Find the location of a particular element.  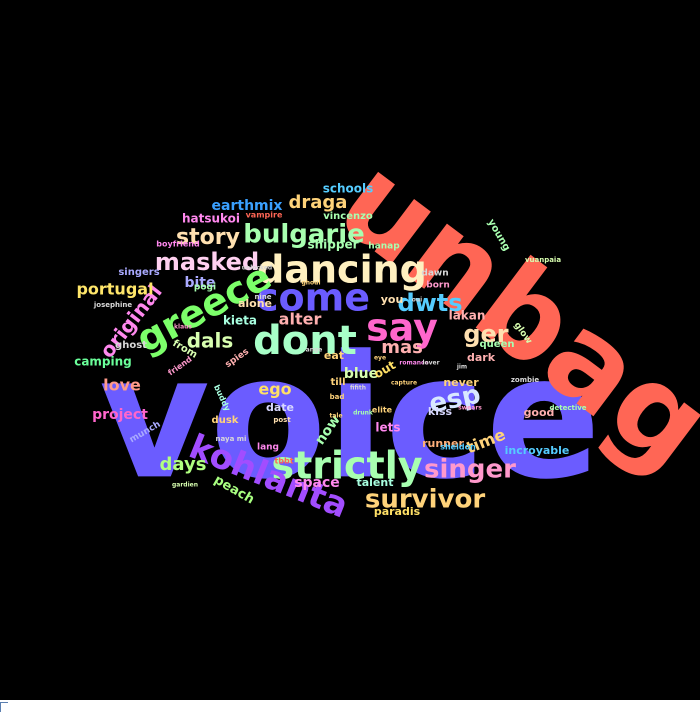

word-kiss: kiss is located at coordinates (440, 411).